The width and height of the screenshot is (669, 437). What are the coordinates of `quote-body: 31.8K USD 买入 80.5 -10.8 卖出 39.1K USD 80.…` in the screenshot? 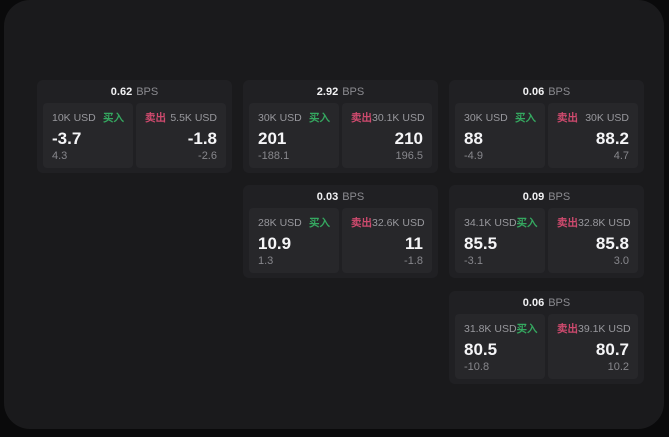 It's located at (546, 349).